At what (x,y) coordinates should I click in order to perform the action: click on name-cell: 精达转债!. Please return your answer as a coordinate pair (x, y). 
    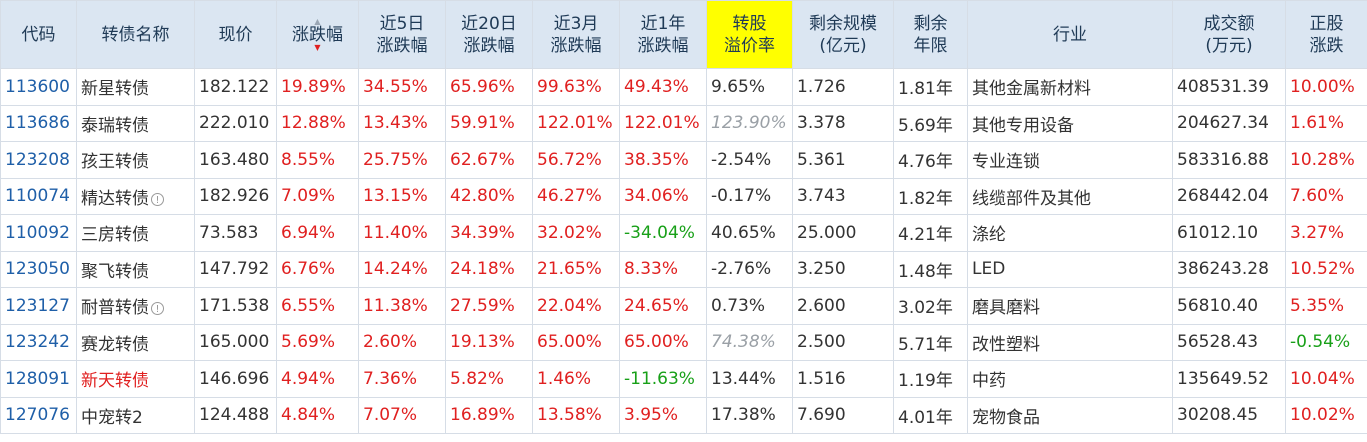
    Looking at the image, I should click on (135, 196).